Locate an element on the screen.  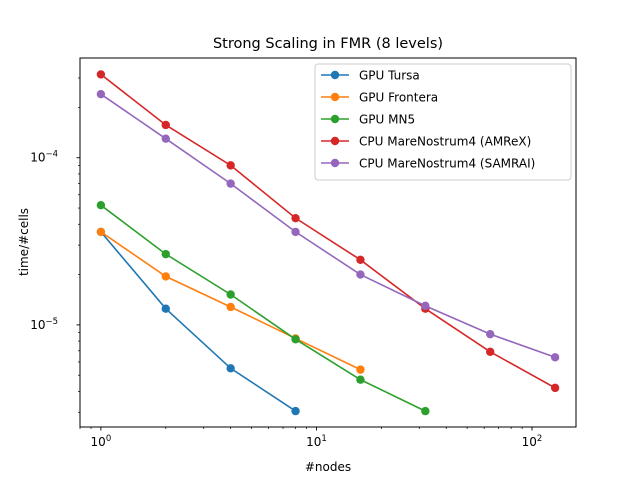
legend-label: CPU MareNostrum4 (SAMRAI) is located at coordinates (447, 164).